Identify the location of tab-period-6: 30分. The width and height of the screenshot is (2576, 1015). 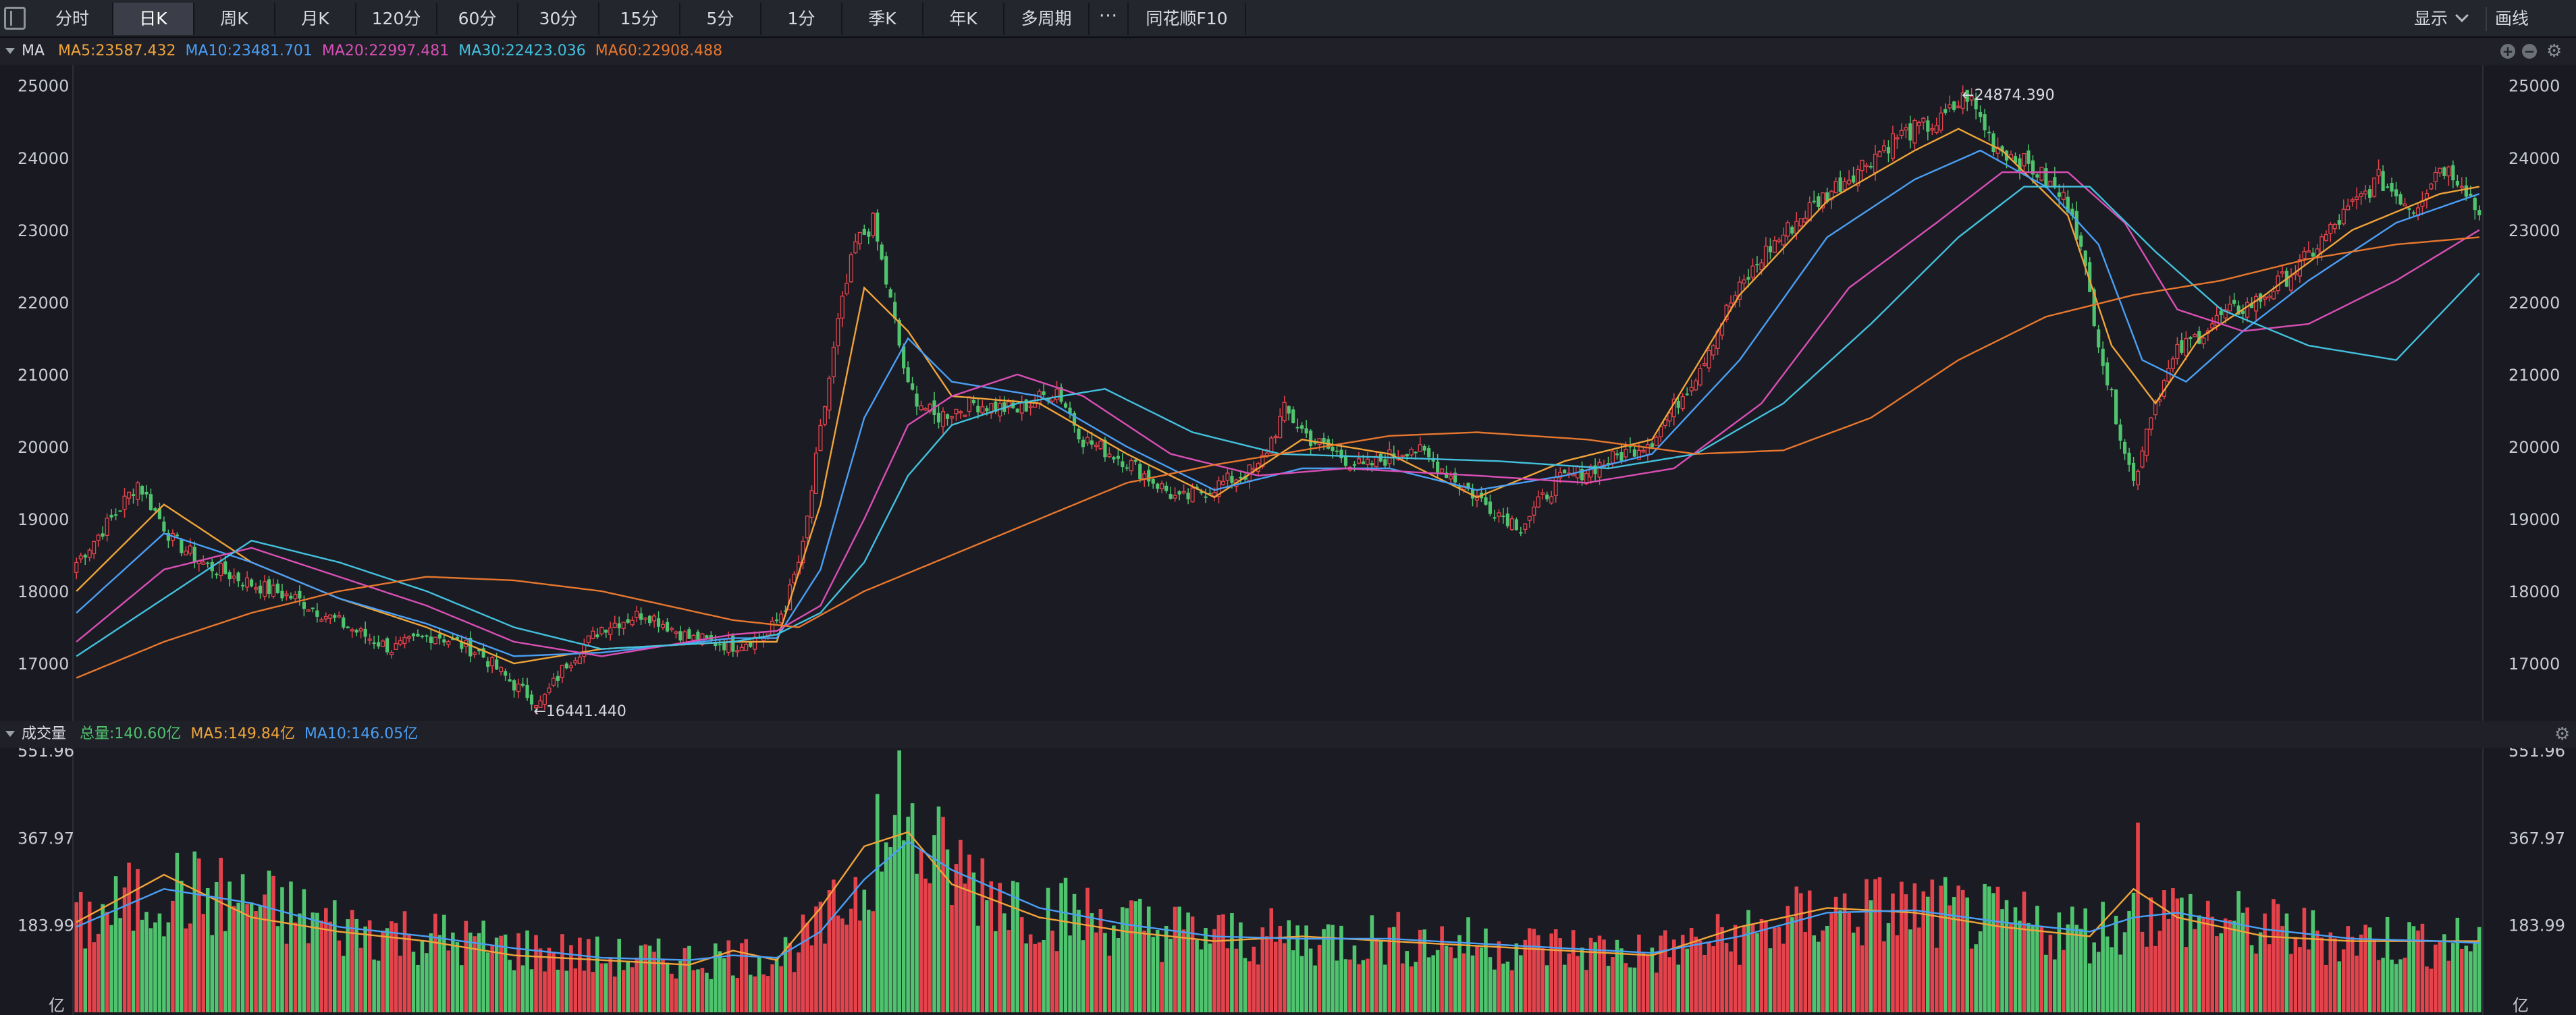
(558, 19).